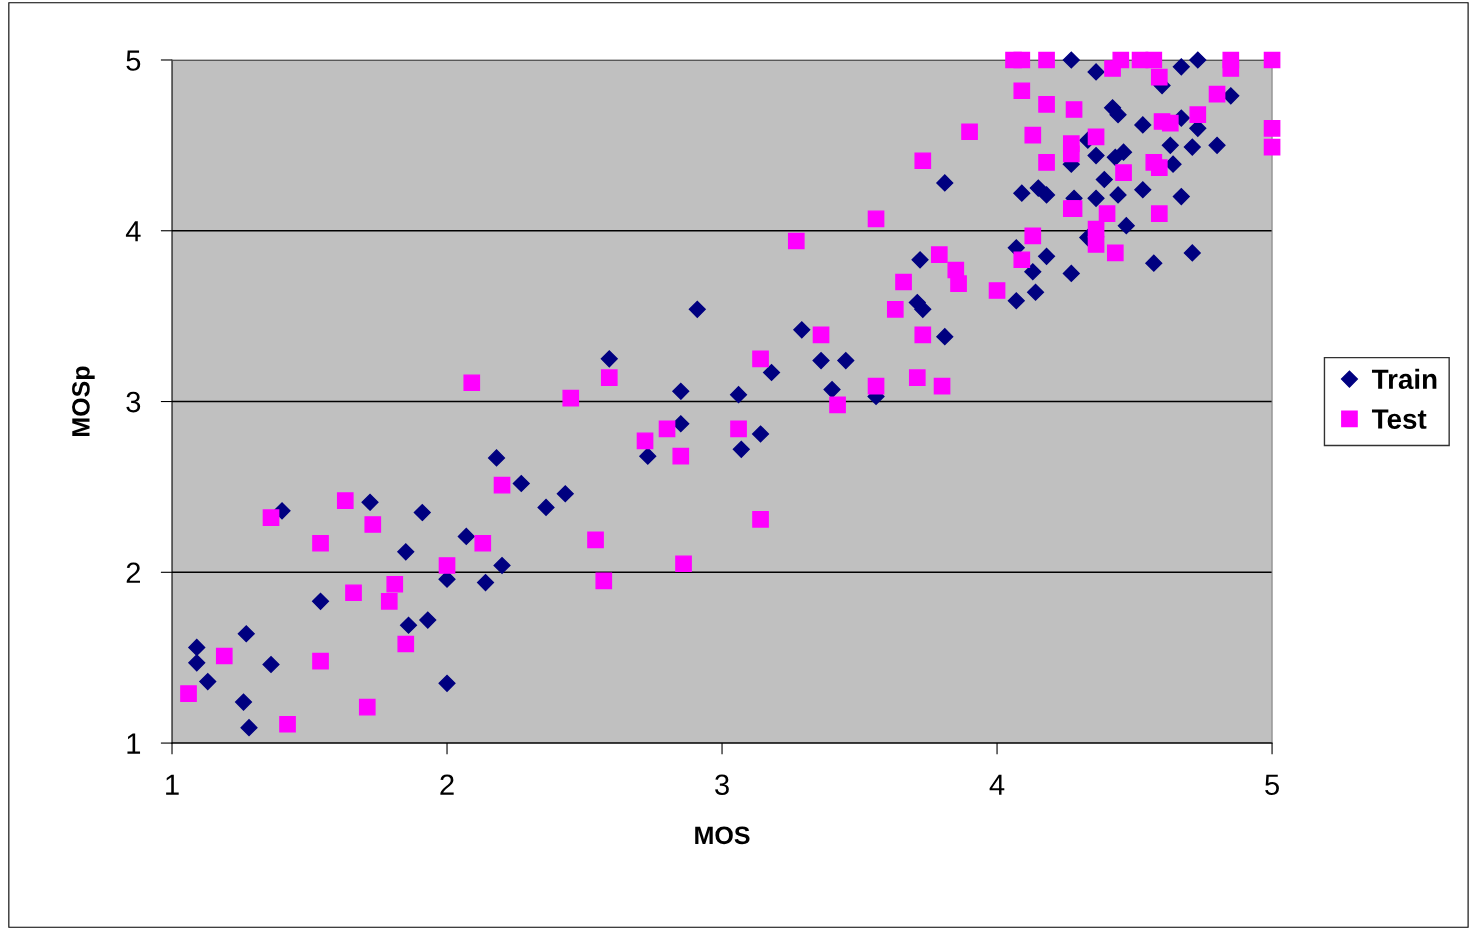  I want to click on y-tick-label: 1, so click(134, 743).